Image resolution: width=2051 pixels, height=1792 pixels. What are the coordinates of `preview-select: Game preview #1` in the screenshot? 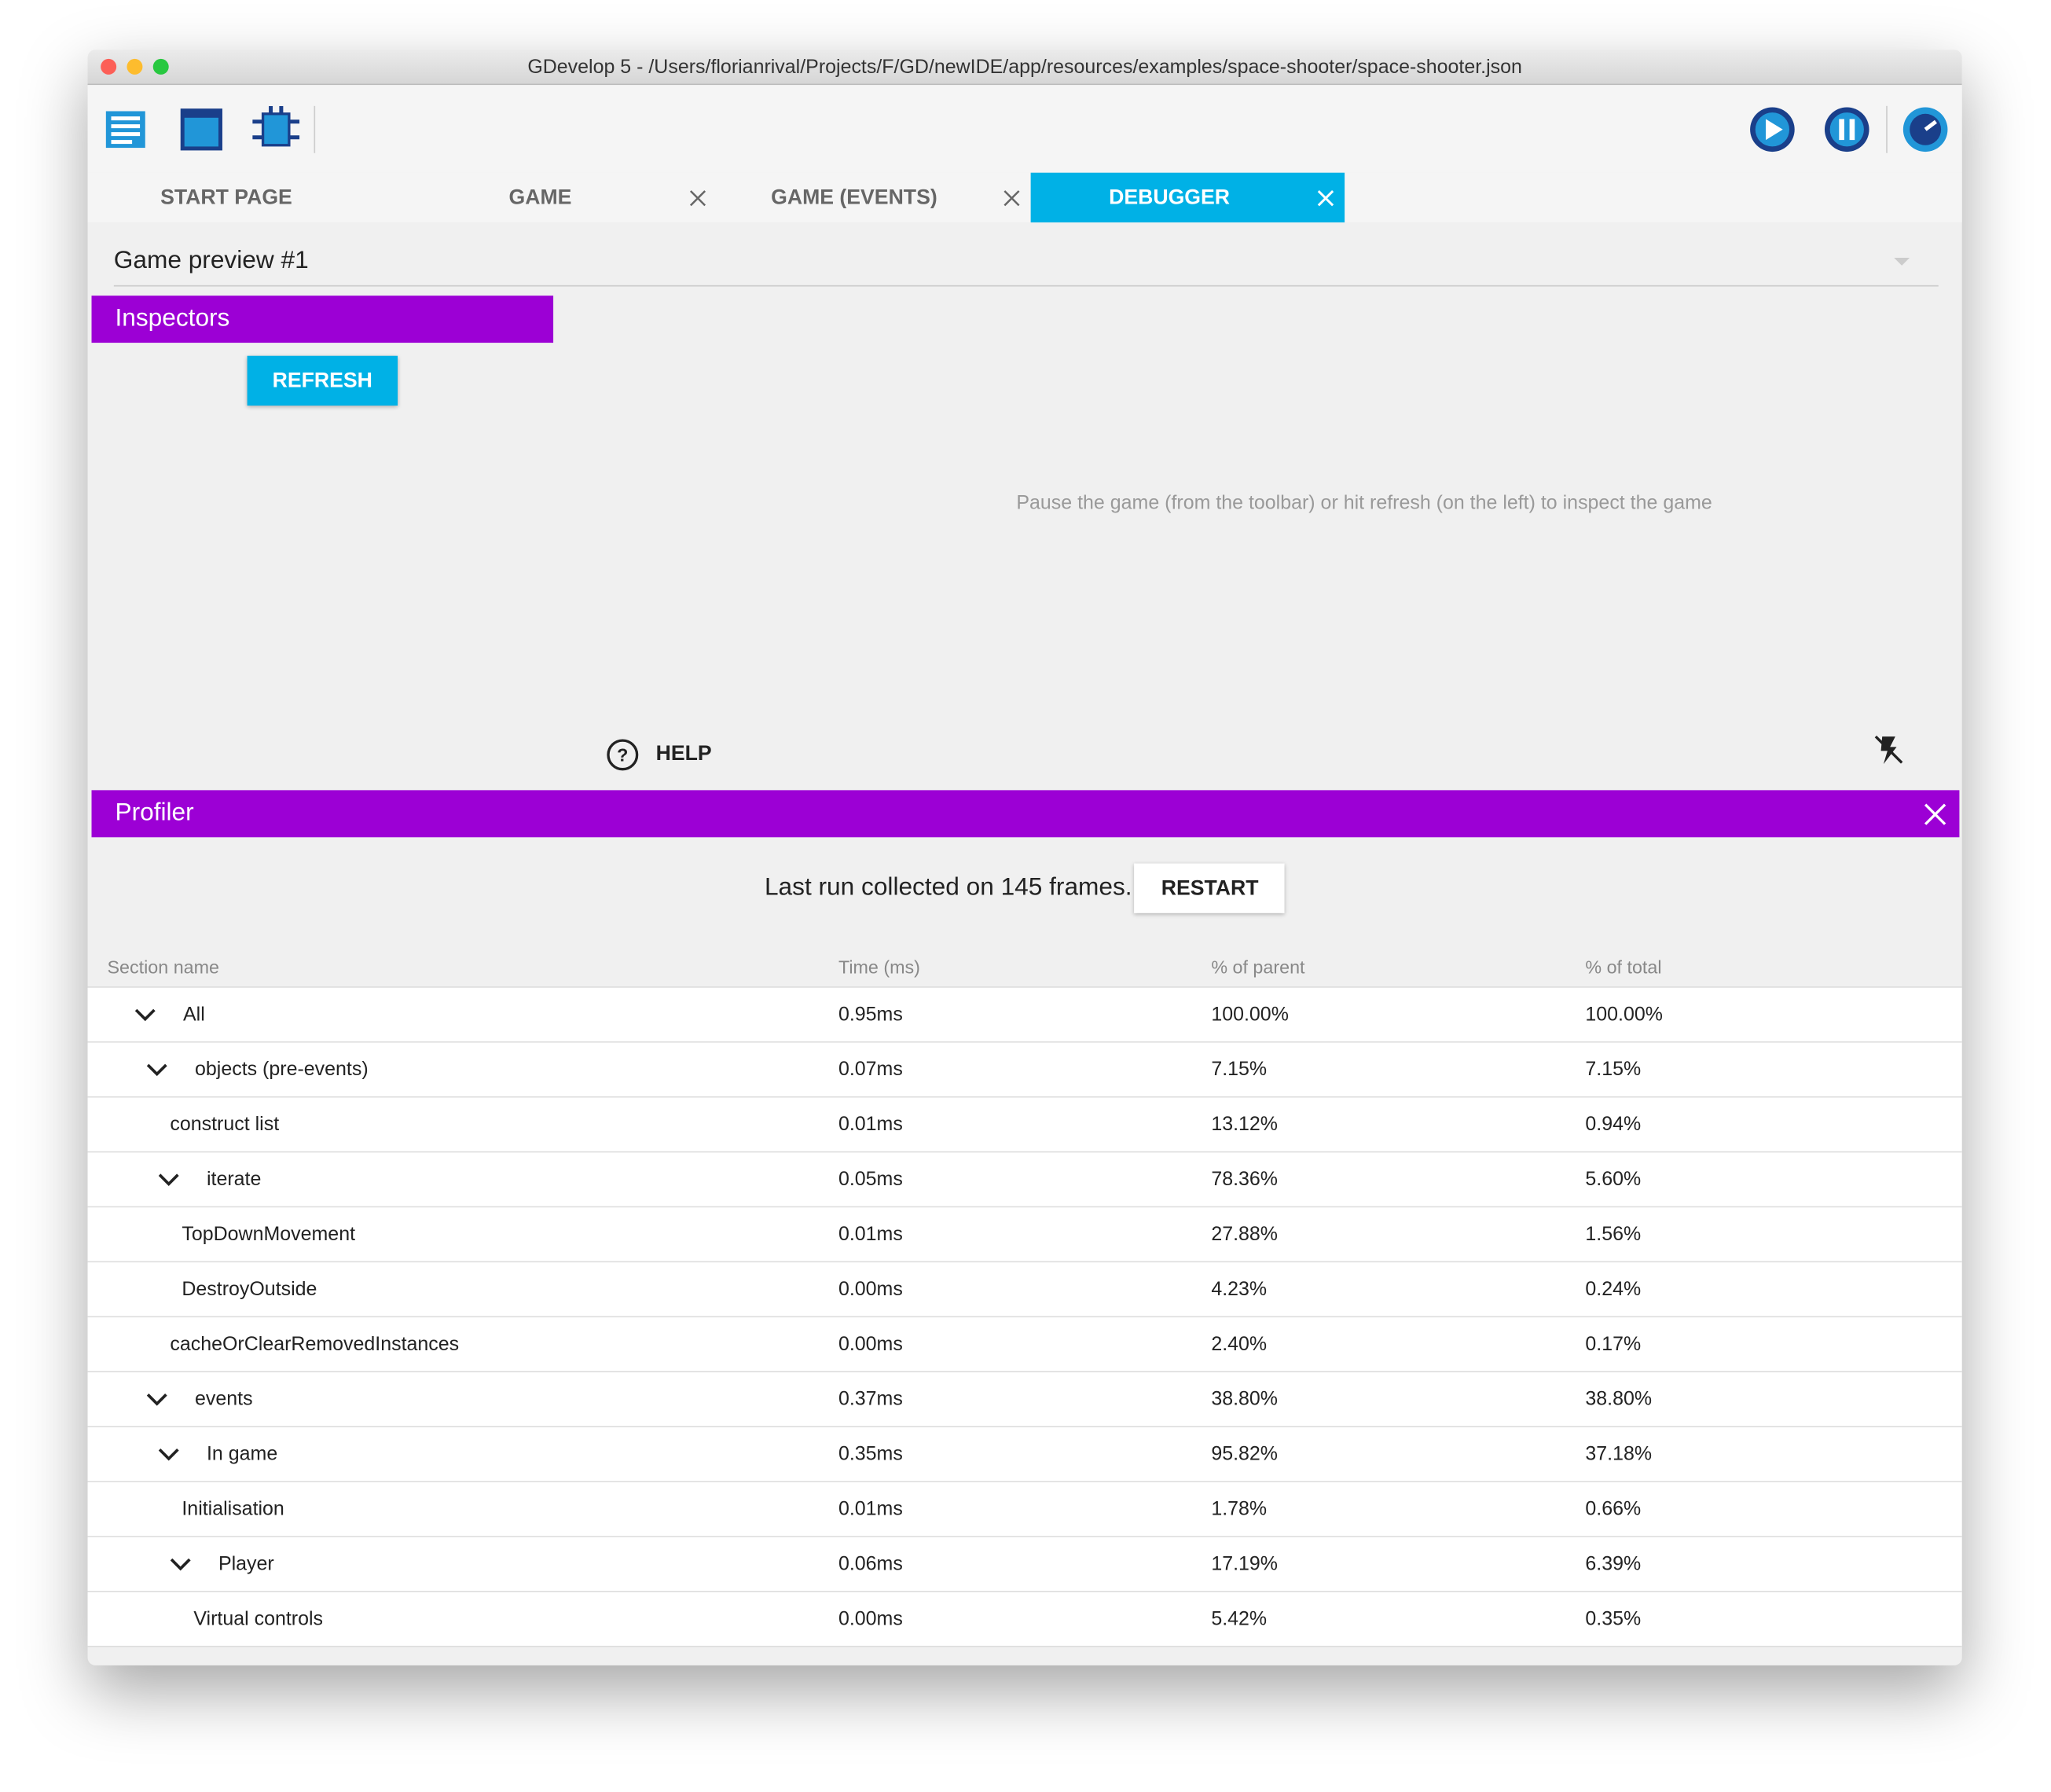 It's located at (1026, 261).